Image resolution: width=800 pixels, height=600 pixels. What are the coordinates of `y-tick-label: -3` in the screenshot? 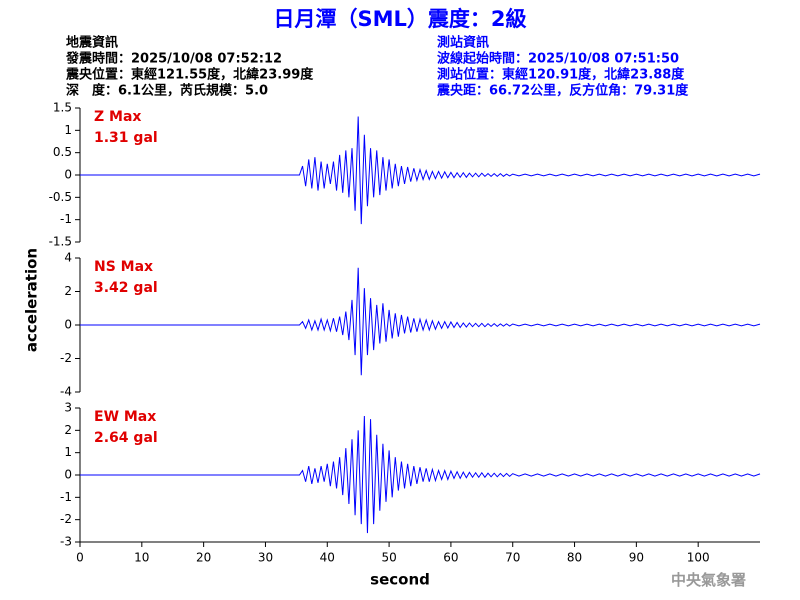 It's located at (66, 542).